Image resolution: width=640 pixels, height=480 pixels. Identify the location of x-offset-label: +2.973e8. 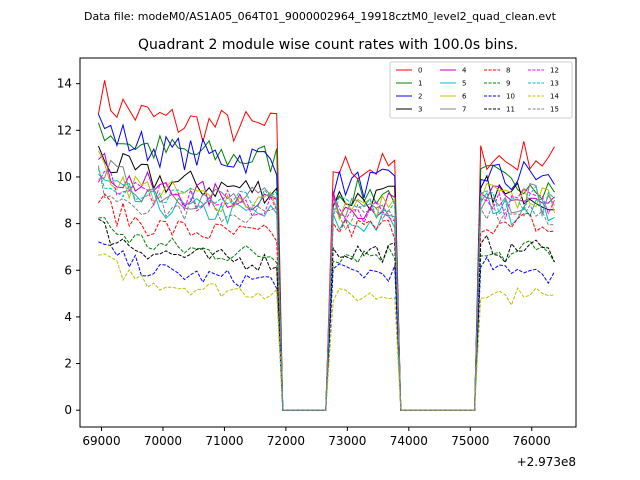
(546, 462).